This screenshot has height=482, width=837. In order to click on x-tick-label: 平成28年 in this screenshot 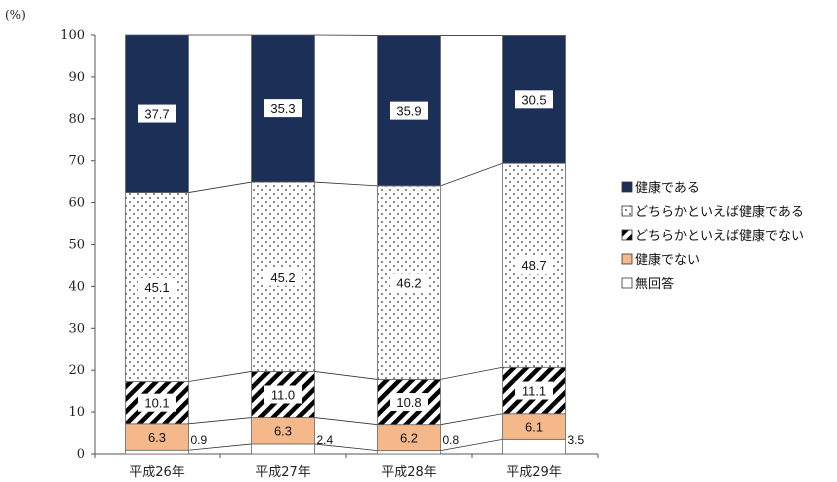, I will do `click(409, 472)`.